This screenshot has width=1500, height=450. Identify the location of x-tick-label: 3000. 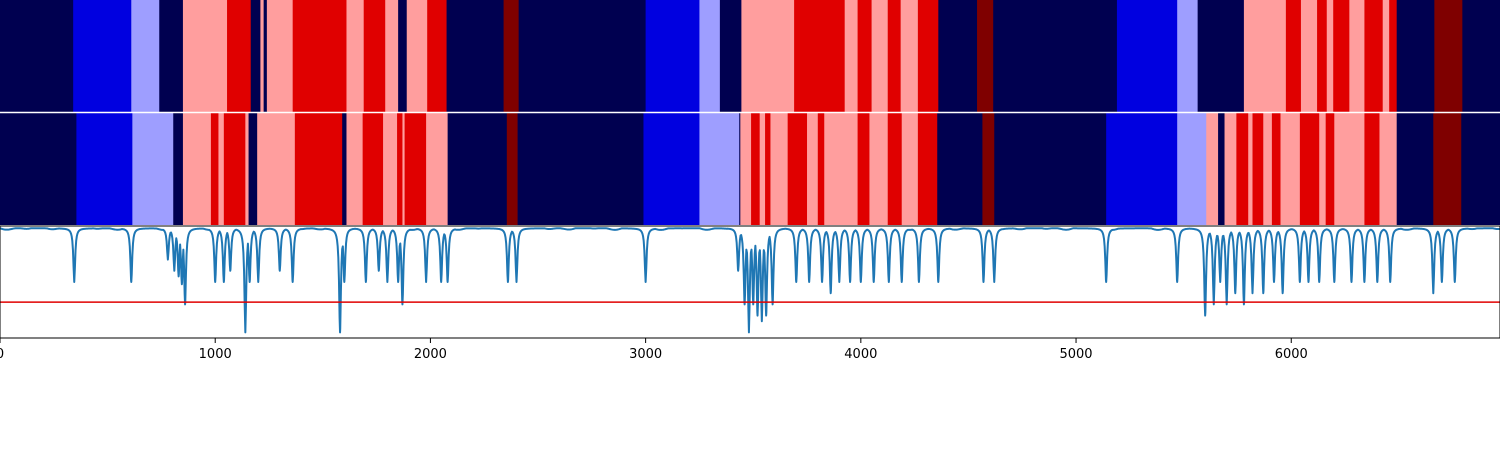
(645, 354).